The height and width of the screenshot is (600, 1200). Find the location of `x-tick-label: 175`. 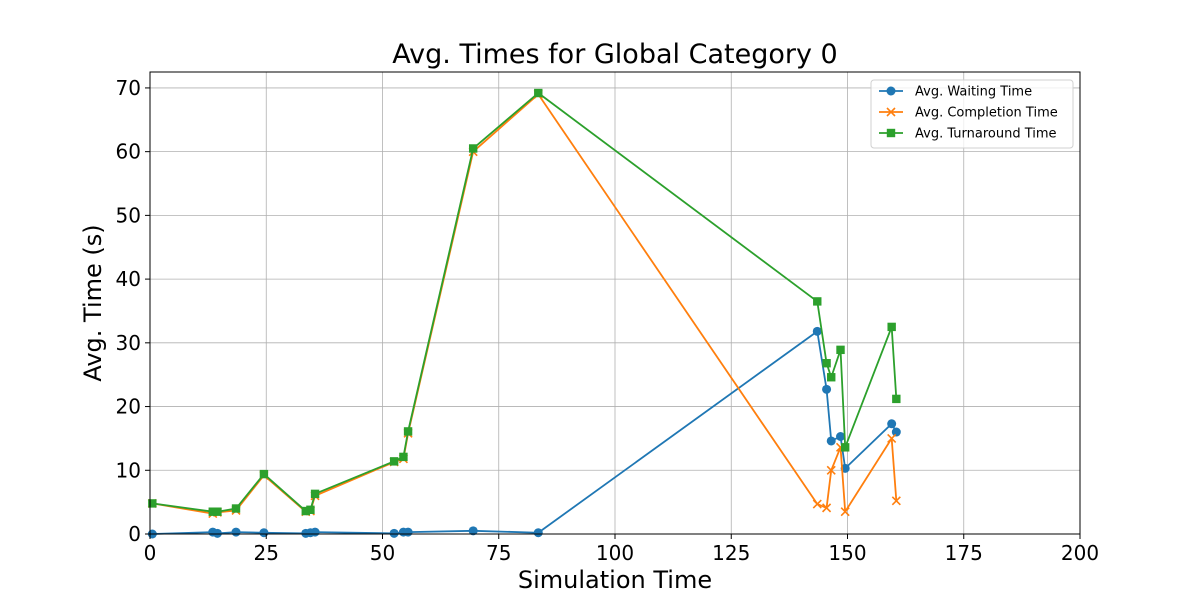

x-tick-label: 175 is located at coordinates (964, 553).